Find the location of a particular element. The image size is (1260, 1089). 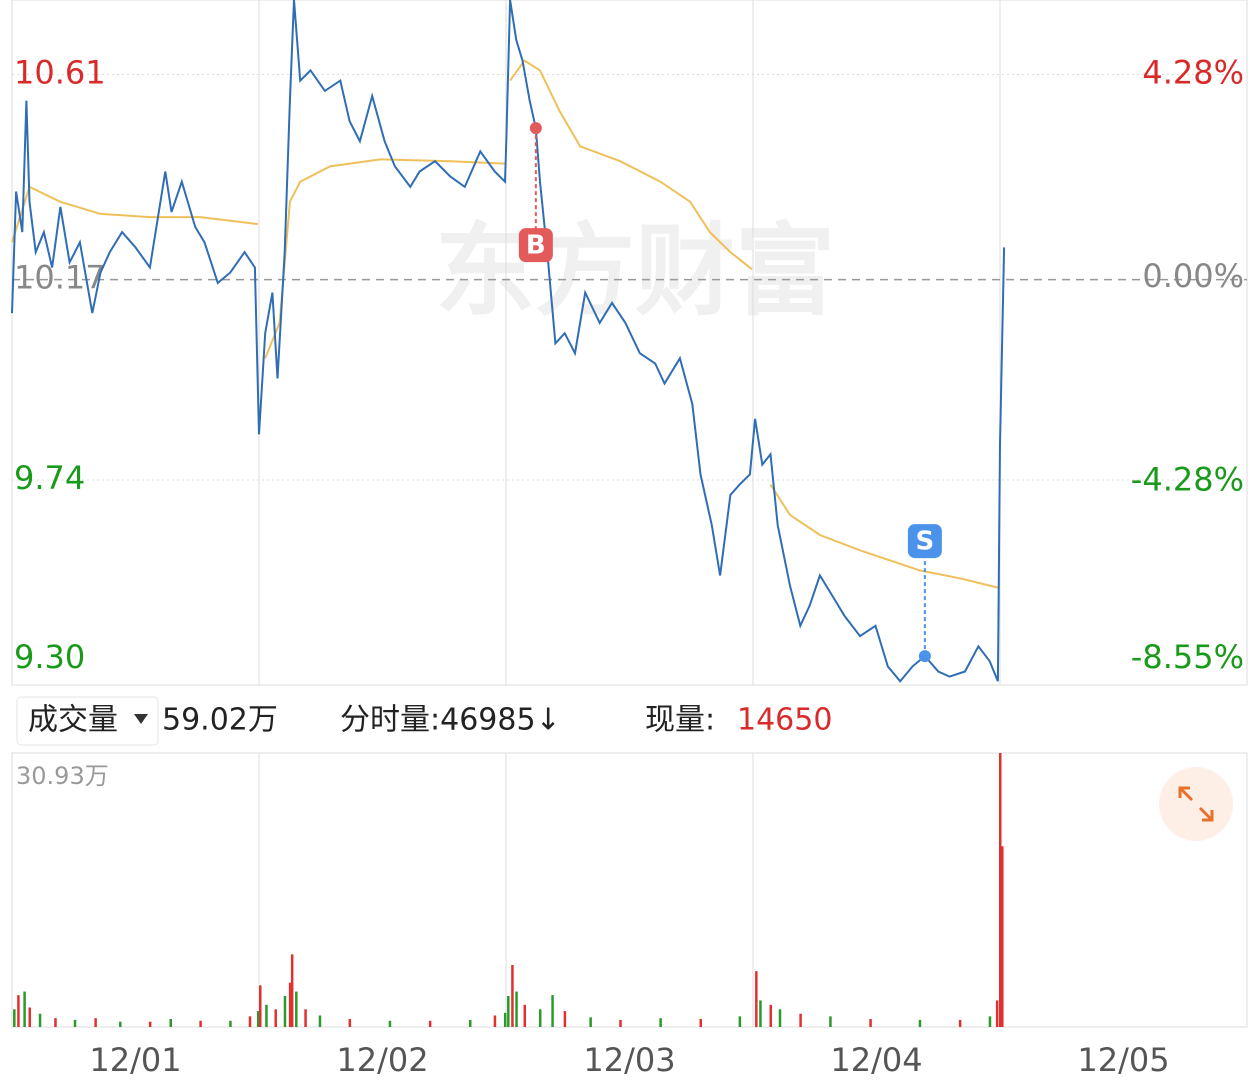

volume-tick-label: 30.93万 is located at coordinates (62, 776).